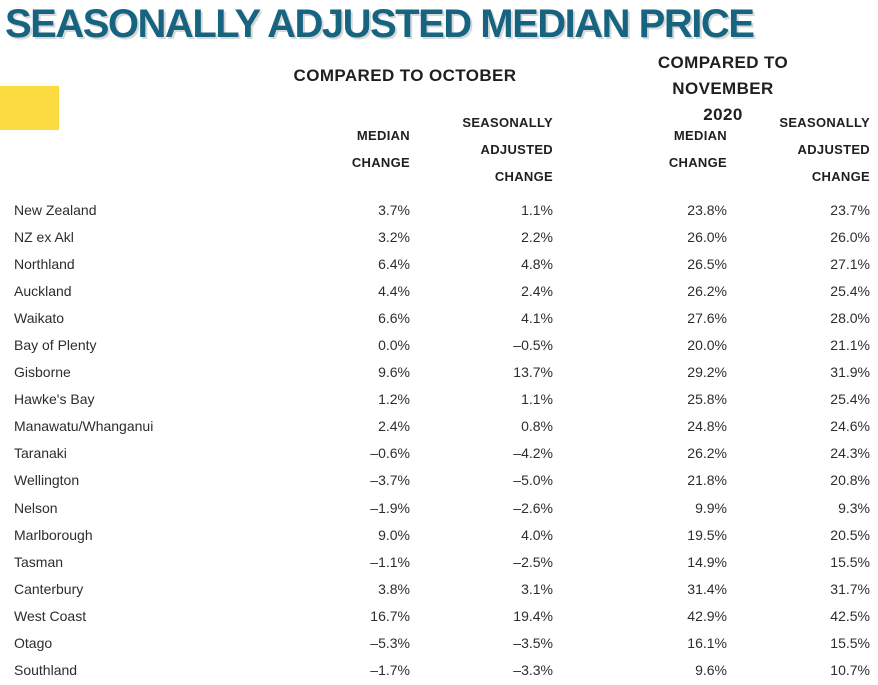  I want to click on seasonally-adjusted-change-nov-value: 9.3%, so click(854, 507).